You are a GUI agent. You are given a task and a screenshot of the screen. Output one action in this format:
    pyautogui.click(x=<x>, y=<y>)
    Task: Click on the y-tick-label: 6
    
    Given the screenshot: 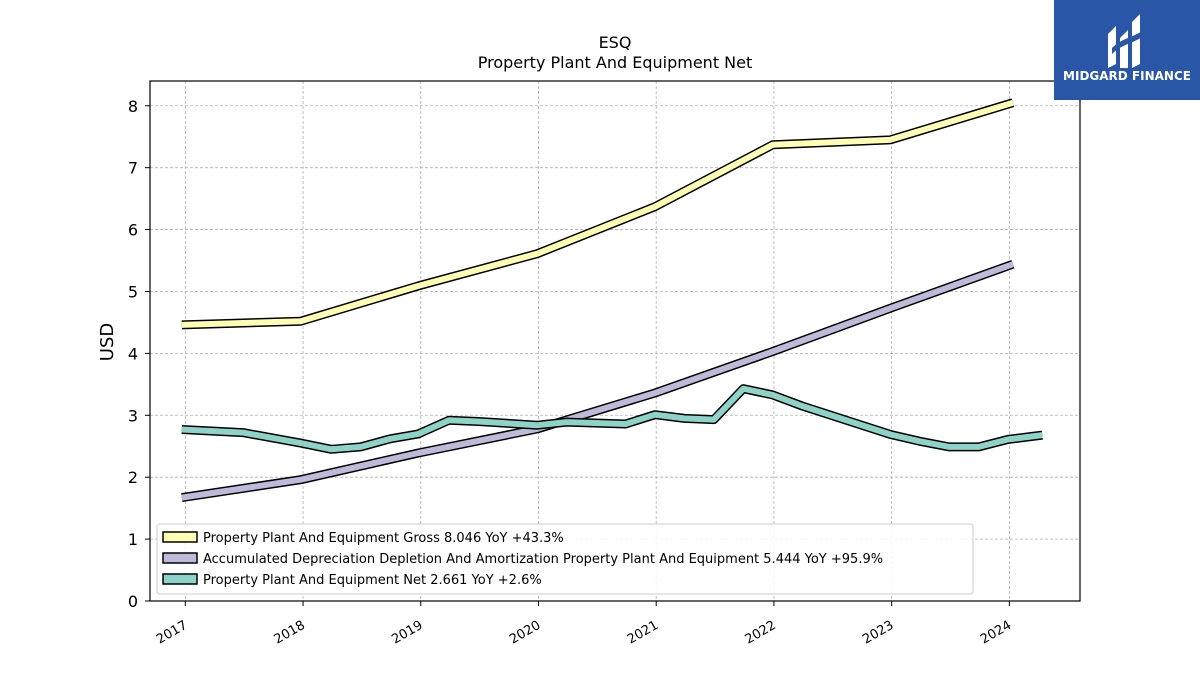 What is the action you would take?
    pyautogui.click(x=133, y=230)
    